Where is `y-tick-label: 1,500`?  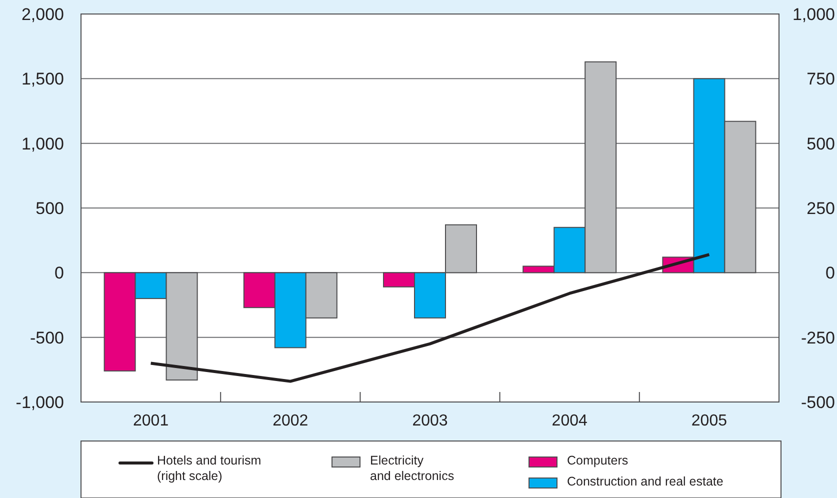
y-tick-label: 1,500 is located at coordinates (42, 79).